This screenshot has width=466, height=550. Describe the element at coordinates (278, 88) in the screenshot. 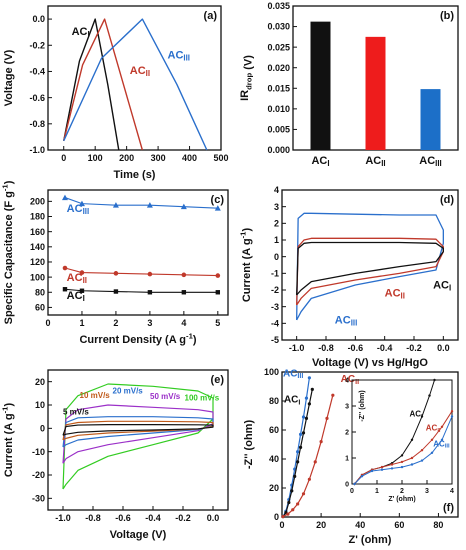

I see `y-tick-label: 0.015` at that location.